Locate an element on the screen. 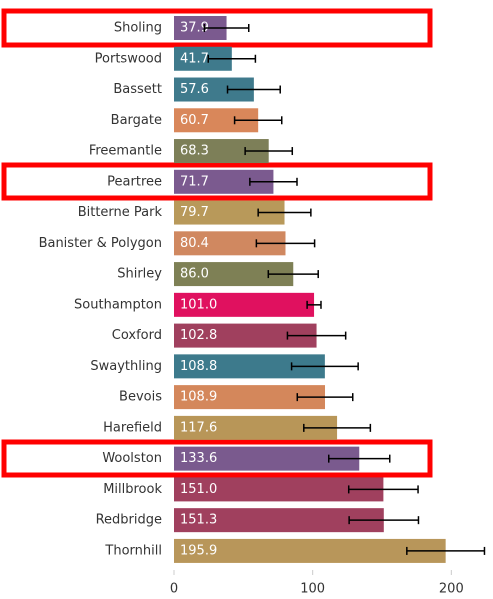  value-label: 117.6 is located at coordinates (198, 427).